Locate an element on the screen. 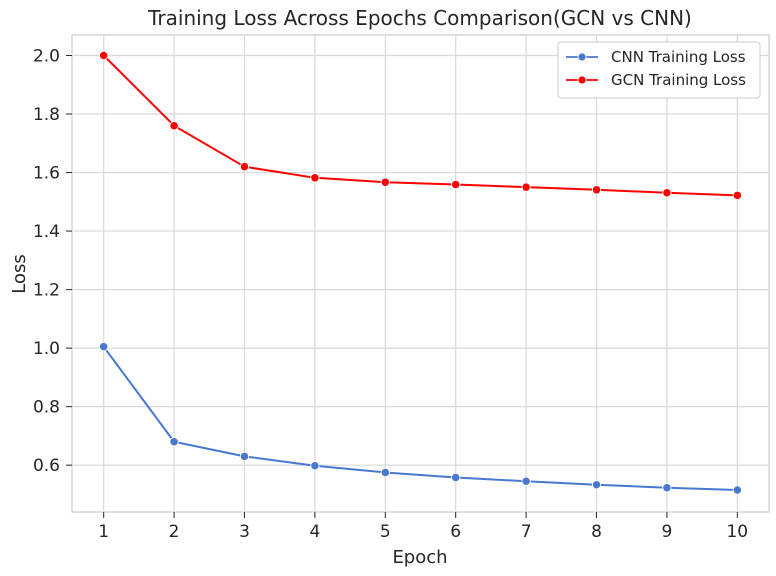 Image resolution: width=776 pixels, height=576 pixels. legend-label-gcn: GCN Training Loss is located at coordinates (678, 80).